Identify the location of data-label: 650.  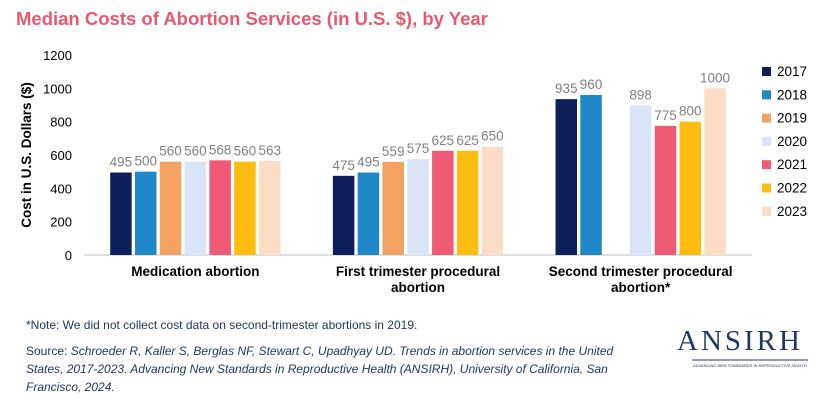
(492, 136).